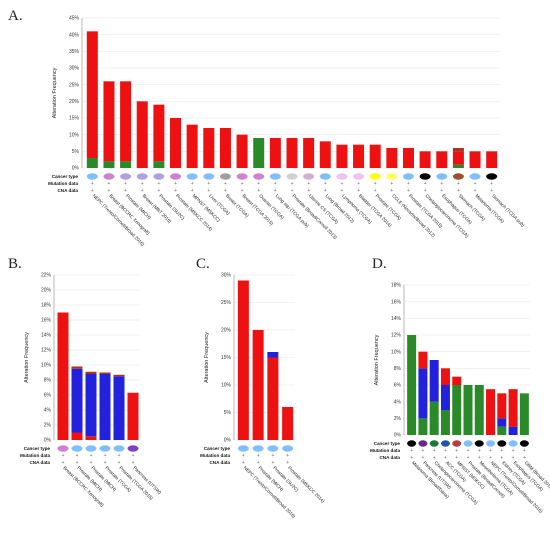  What do you see at coordinates (398, 419) in the screenshot?
I see `y-tick-label: 2%` at bounding box center [398, 419].